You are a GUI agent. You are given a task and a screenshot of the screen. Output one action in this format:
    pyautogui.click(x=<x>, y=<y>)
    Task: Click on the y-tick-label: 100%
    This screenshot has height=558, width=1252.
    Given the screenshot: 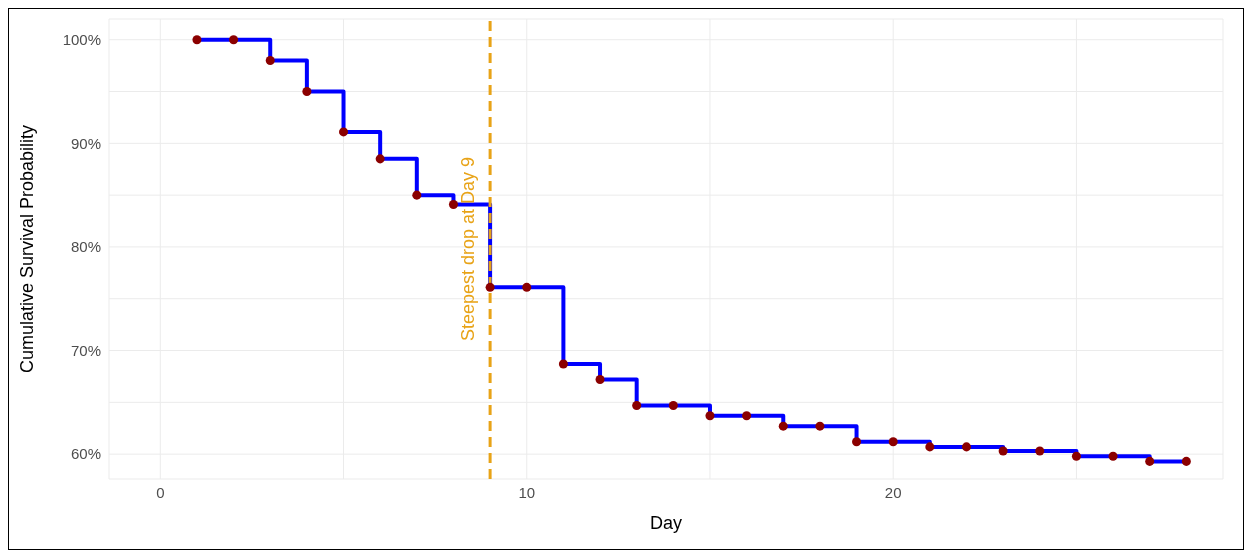 What is the action you would take?
    pyautogui.click(x=81, y=40)
    